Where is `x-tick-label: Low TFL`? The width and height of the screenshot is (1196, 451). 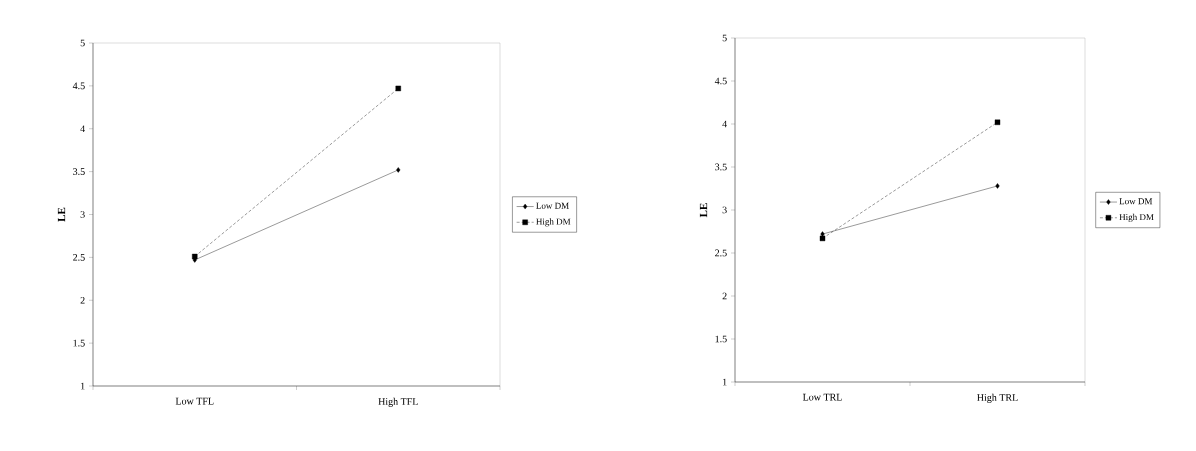
x-tick-label: Low TFL is located at coordinates (194, 401).